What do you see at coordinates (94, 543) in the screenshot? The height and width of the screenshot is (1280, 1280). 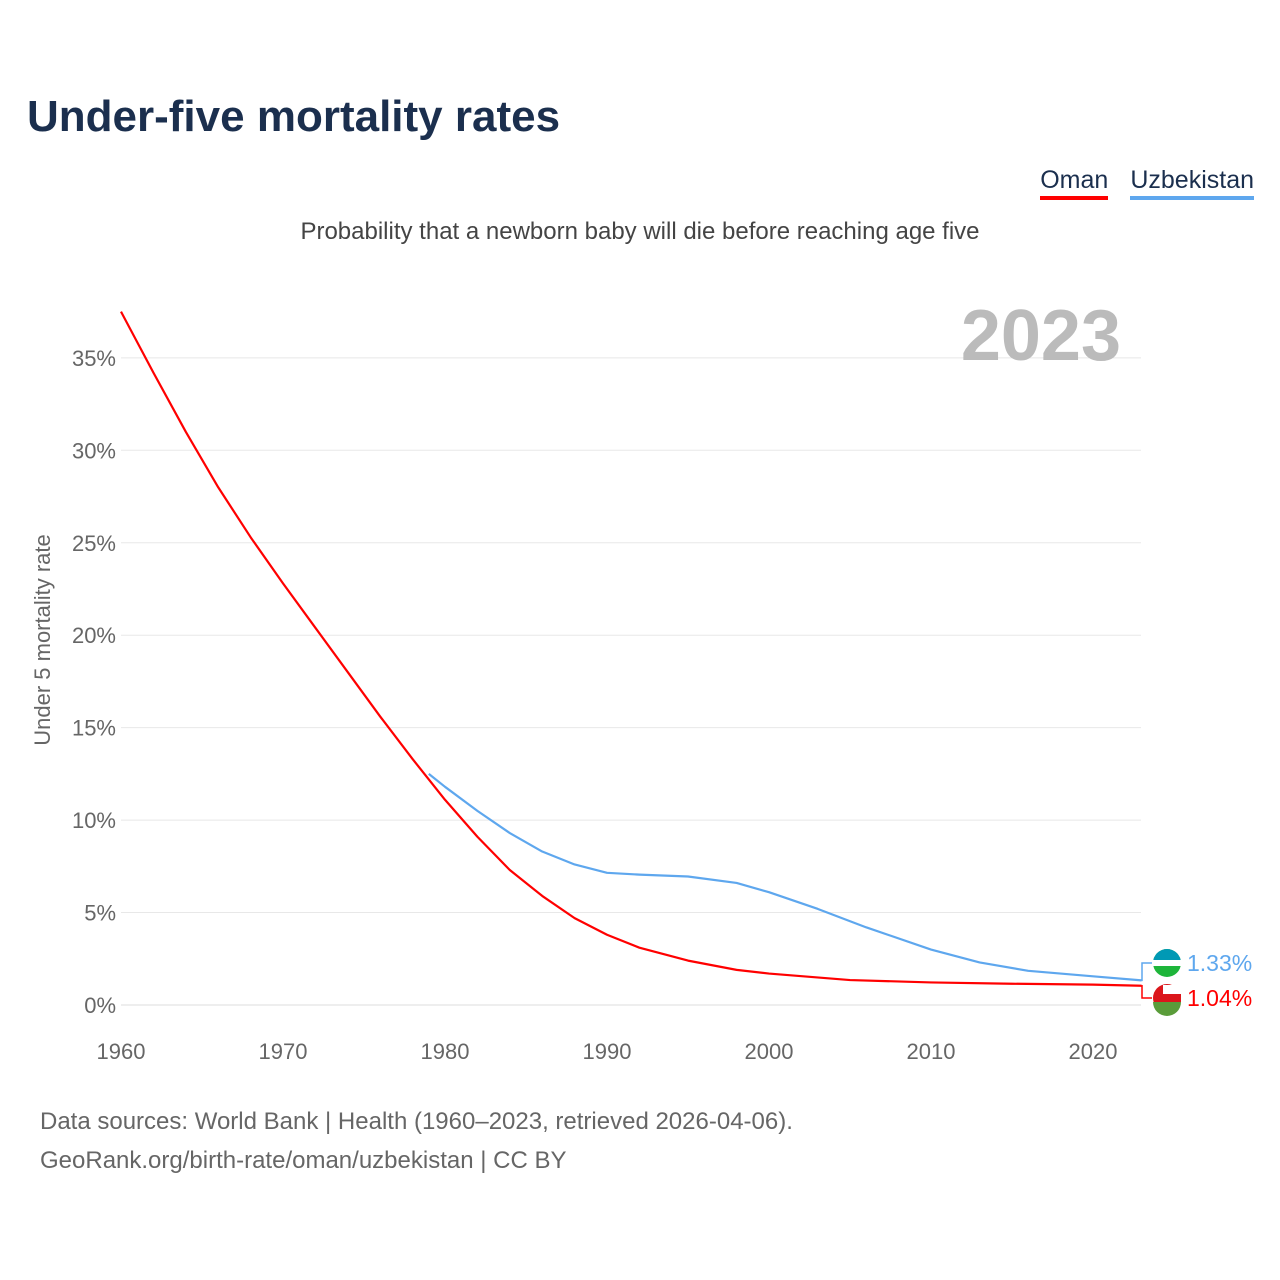 I see `y-tick-label: 25%` at bounding box center [94, 543].